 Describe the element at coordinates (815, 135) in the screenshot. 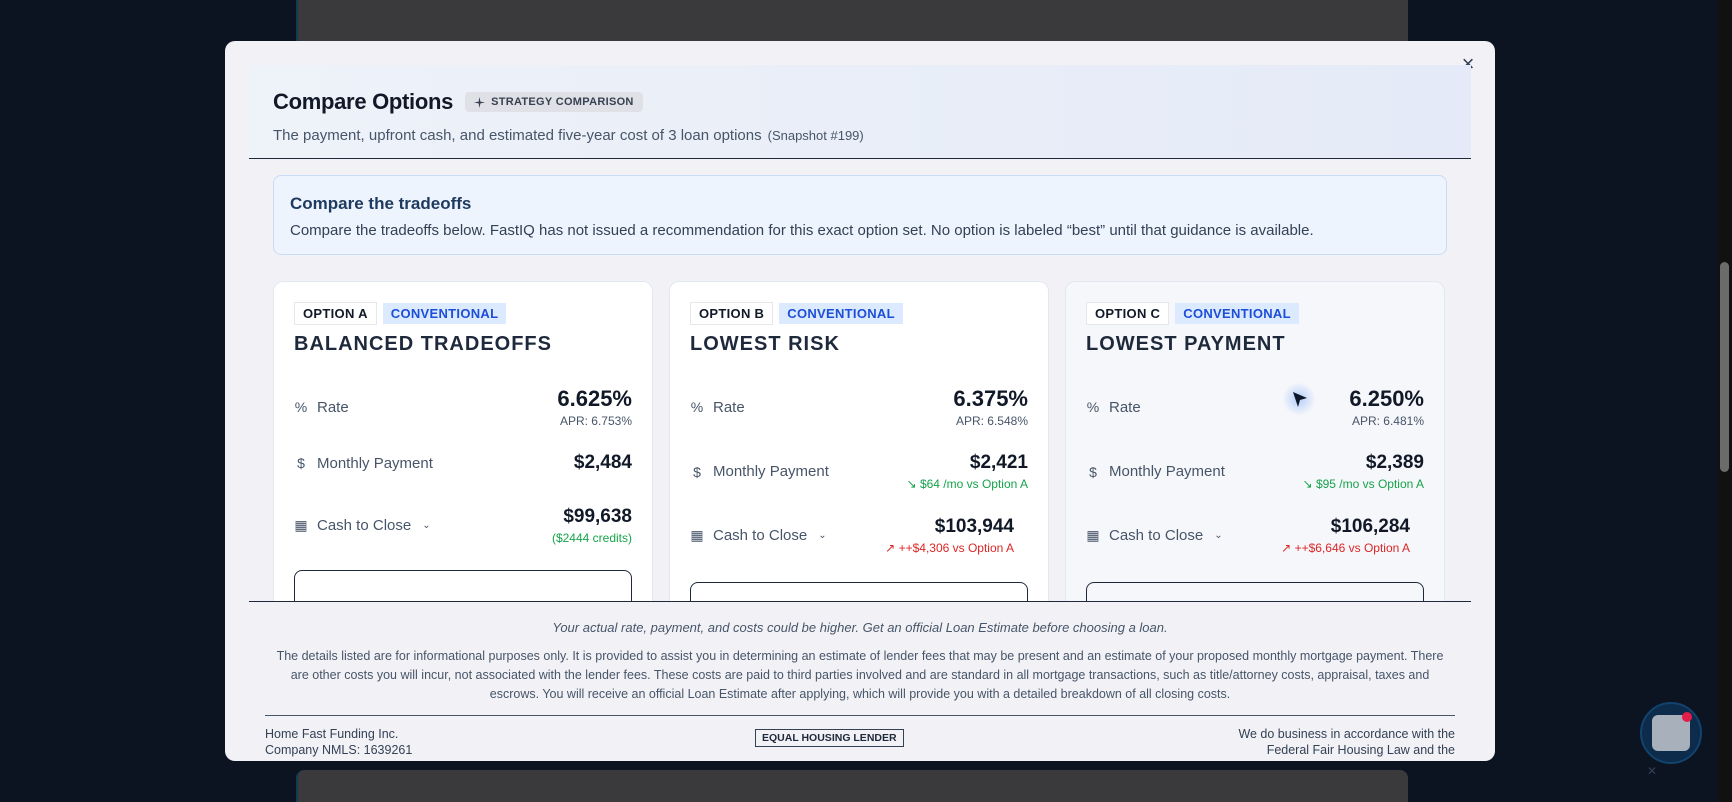

I see `snapshot-id: (Snapshot #199)` at that location.